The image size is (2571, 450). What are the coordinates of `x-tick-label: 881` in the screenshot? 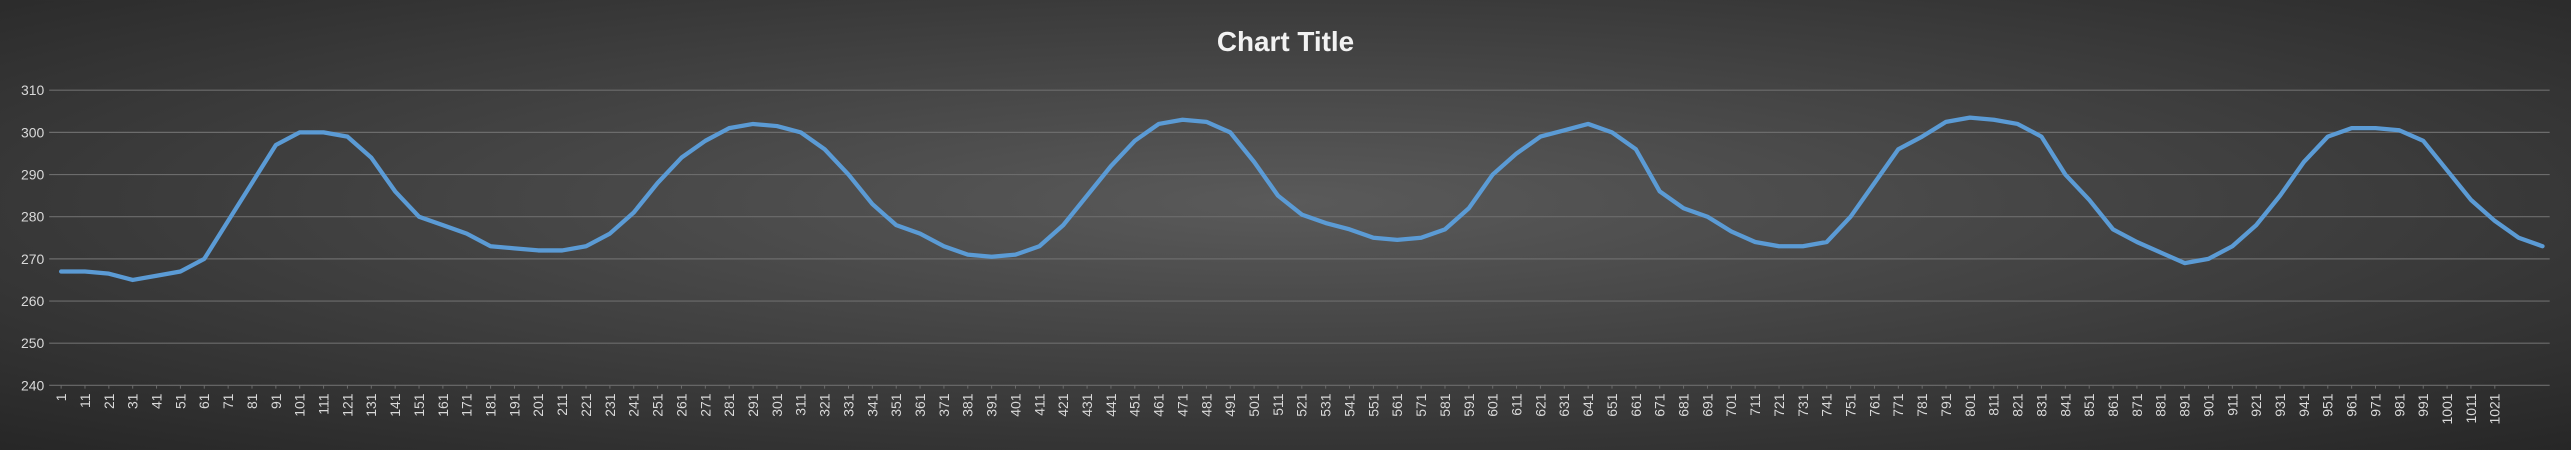 It's located at (2161, 404).